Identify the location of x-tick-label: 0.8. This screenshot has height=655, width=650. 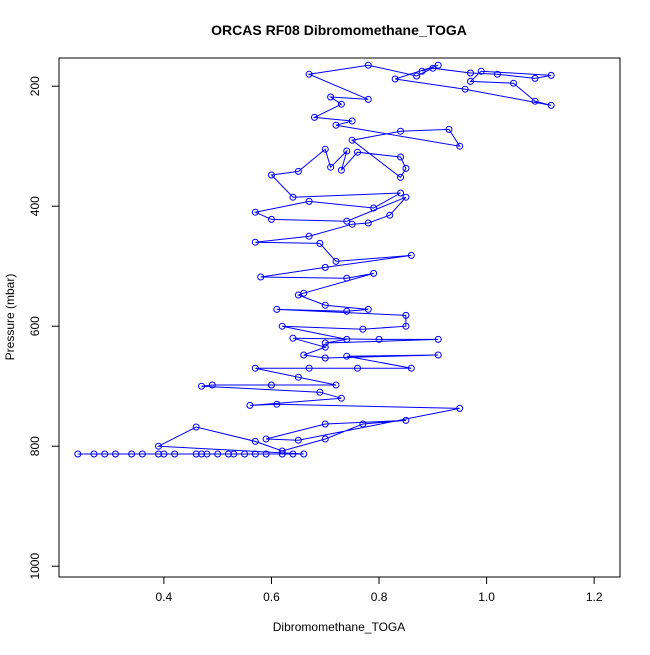
(379, 597).